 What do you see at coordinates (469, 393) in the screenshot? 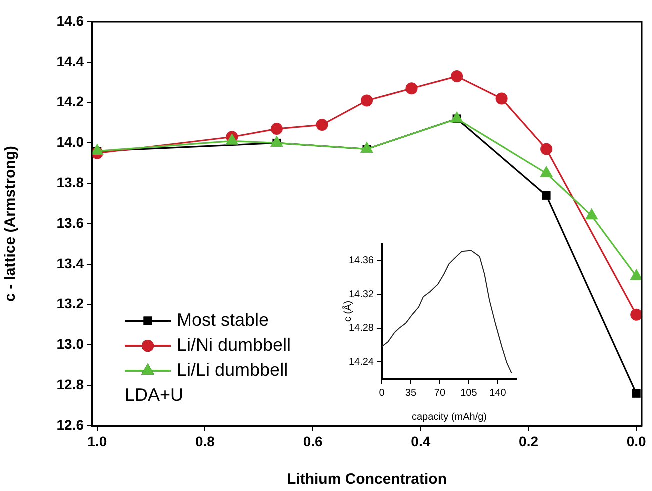
I see `x-tick-label: 105` at bounding box center [469, 393].